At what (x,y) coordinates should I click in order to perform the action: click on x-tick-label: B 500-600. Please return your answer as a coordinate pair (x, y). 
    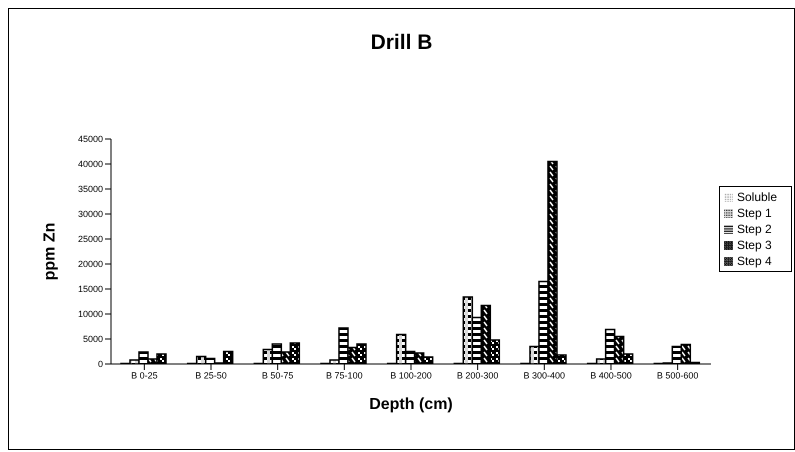
    Looking at the image, I should click on (677, 375).